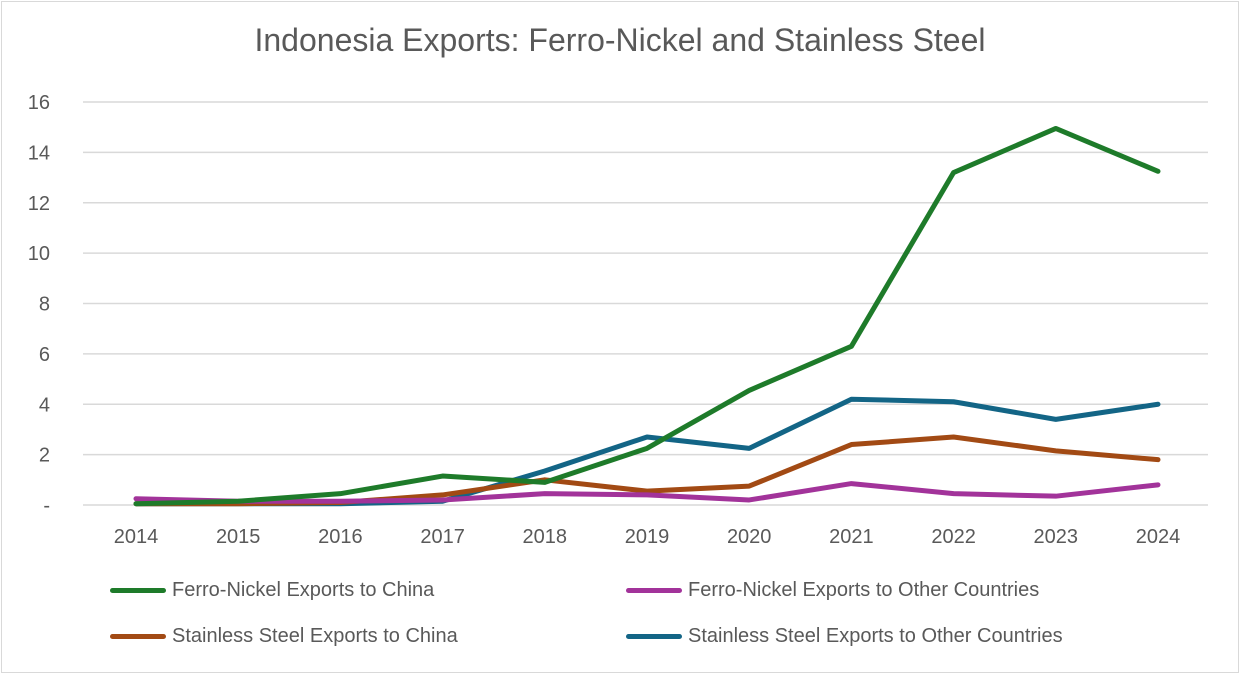 This screenshot has width=1240, height=674. I want to click on legend-label: Ferro-Nickel Exports to Other Countries, so click(864, 590).